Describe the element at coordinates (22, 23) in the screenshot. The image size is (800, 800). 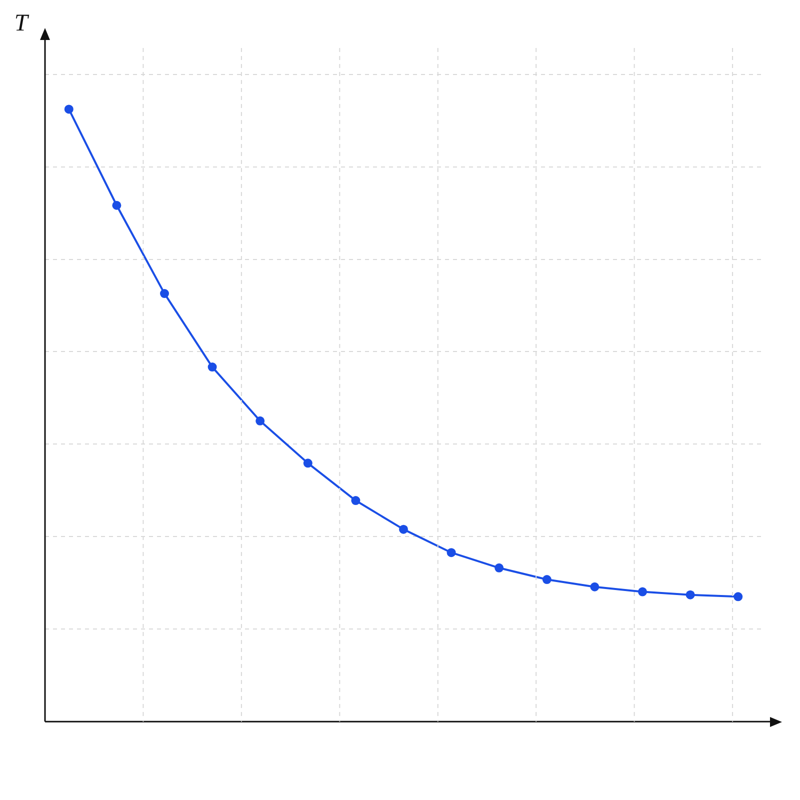
I see `y-axis-title: T` at that location.